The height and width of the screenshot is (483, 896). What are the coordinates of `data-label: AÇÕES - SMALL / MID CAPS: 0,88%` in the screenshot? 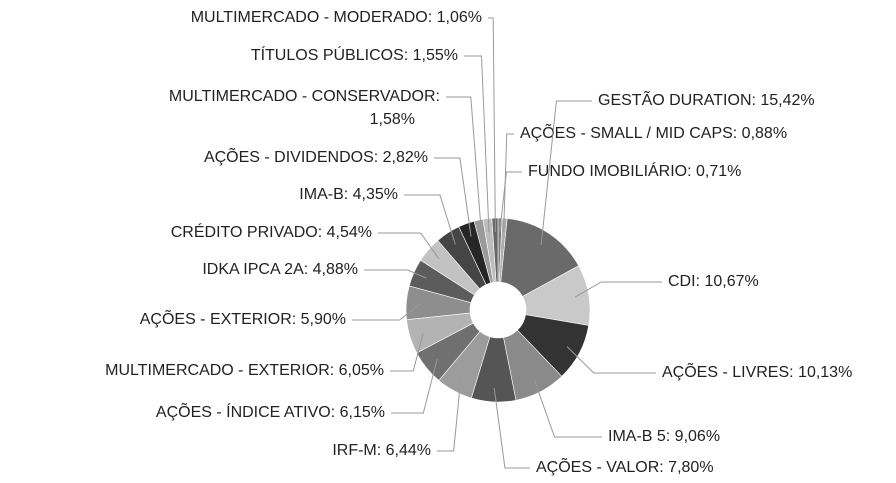 It's located at (653, 132).